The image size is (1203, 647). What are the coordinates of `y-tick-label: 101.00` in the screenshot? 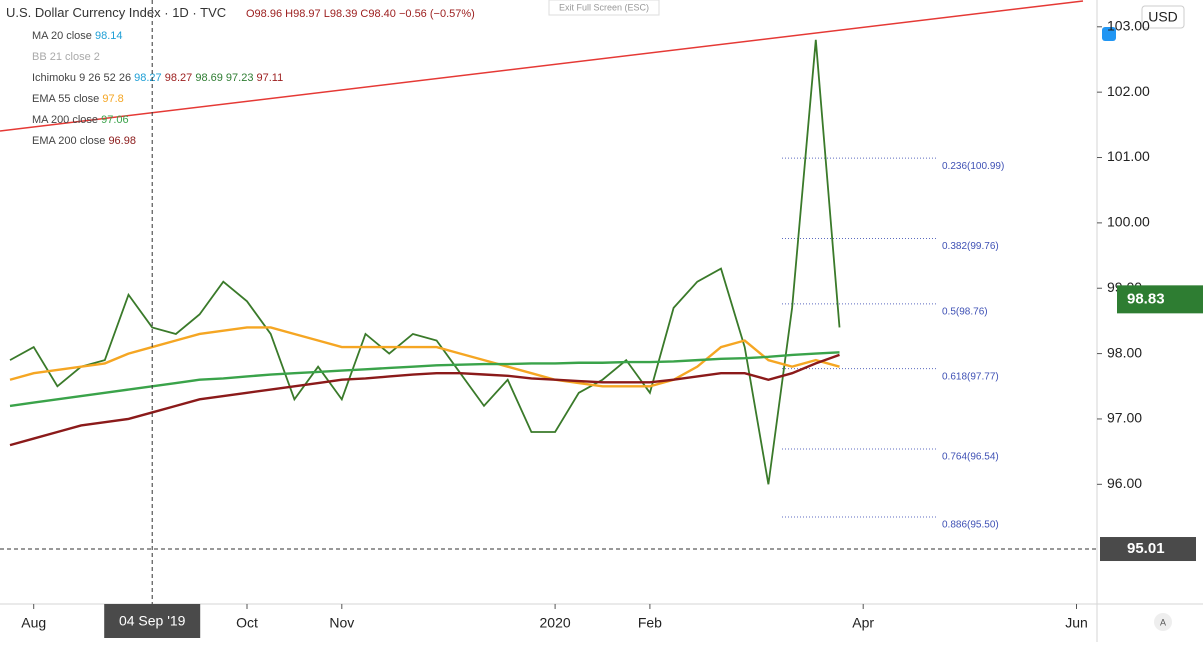 It's located at (1128, 156).